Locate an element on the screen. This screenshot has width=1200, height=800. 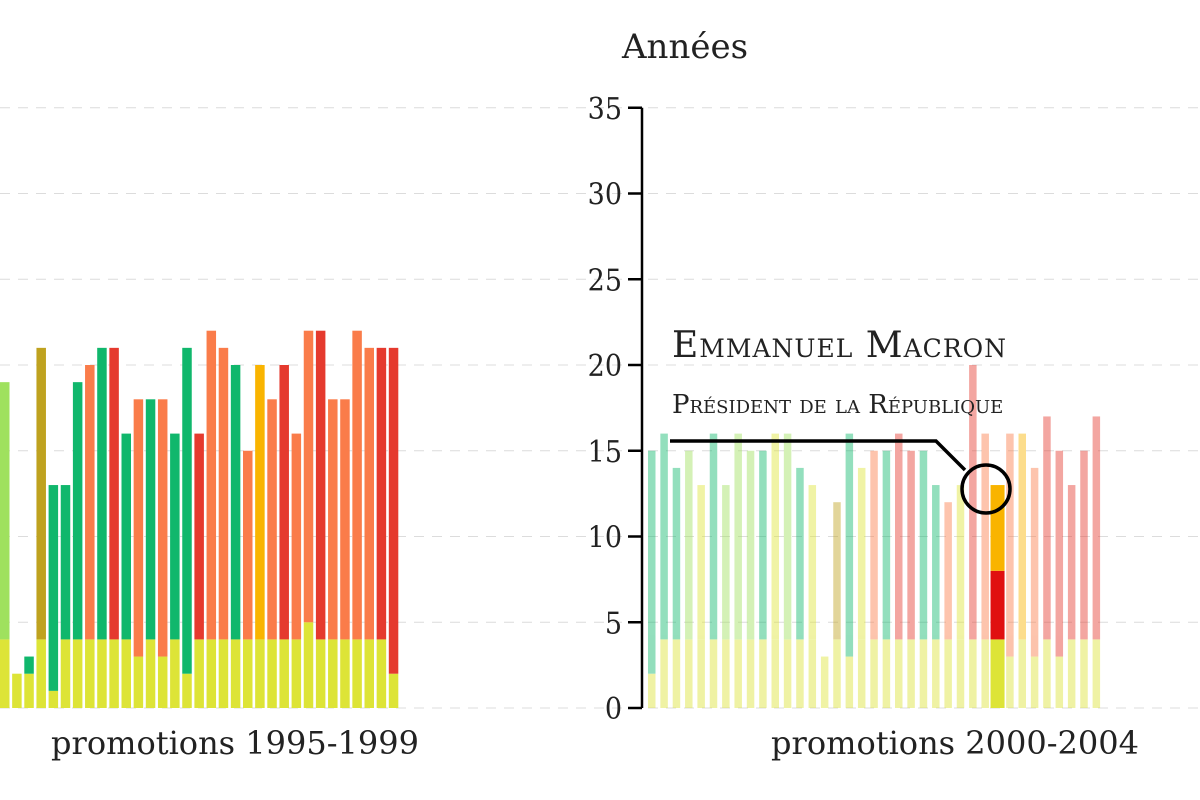
y-tick-label-0: 0 is located at coordinates (613, 709).